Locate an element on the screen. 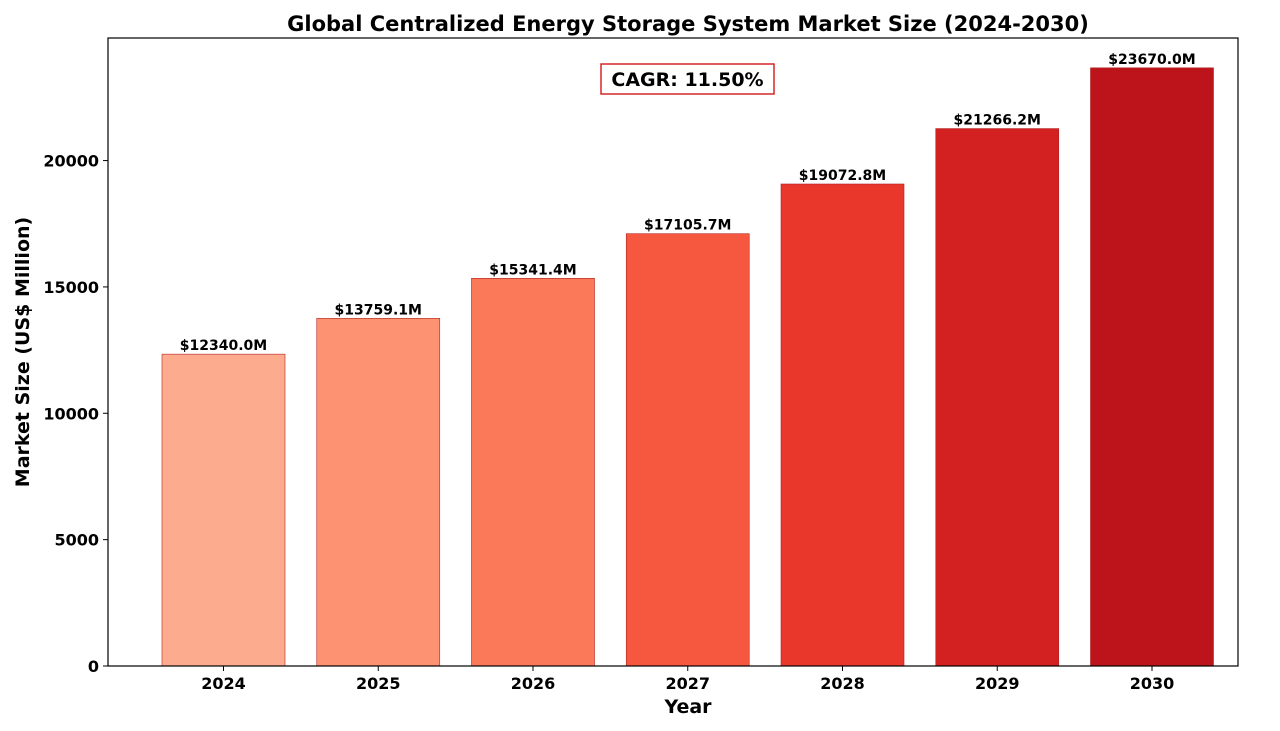  bar-2027 is located at coordinates (687, 450).